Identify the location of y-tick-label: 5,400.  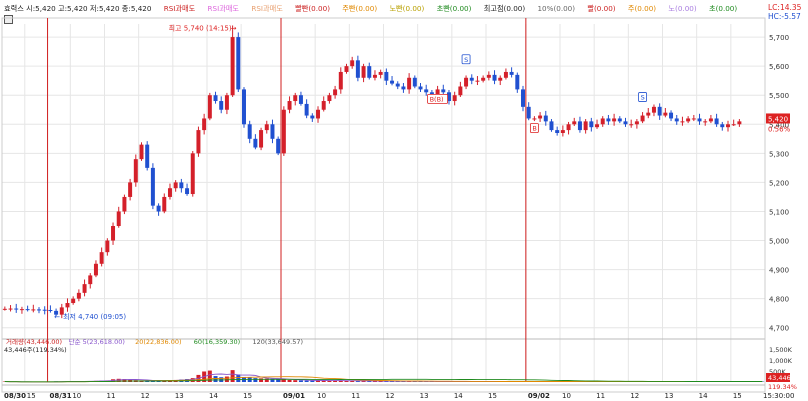
(779, 125).